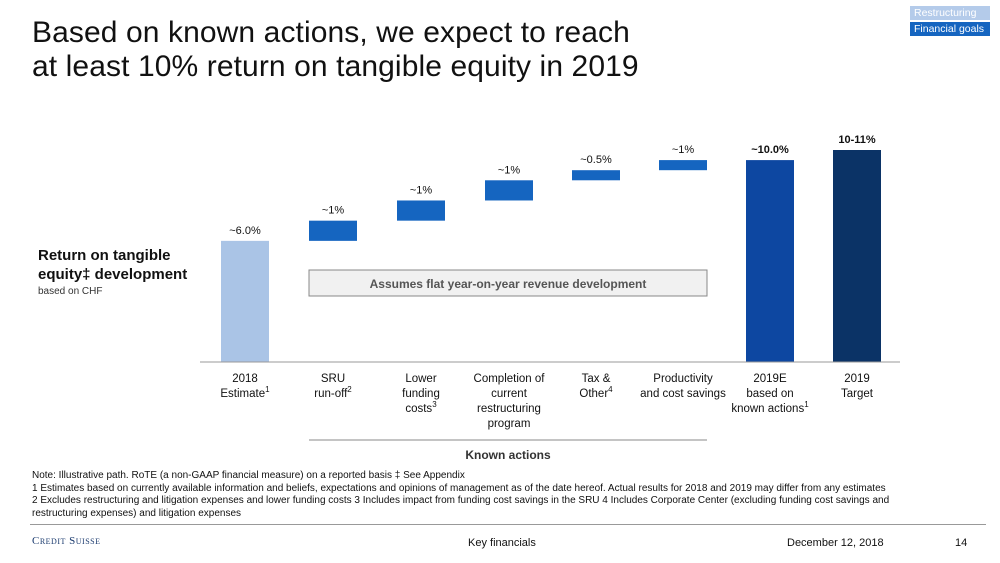  Describe the element at coordinates (245, 231) in the screenshot. I see `data-label: ~6.0%` at that location.